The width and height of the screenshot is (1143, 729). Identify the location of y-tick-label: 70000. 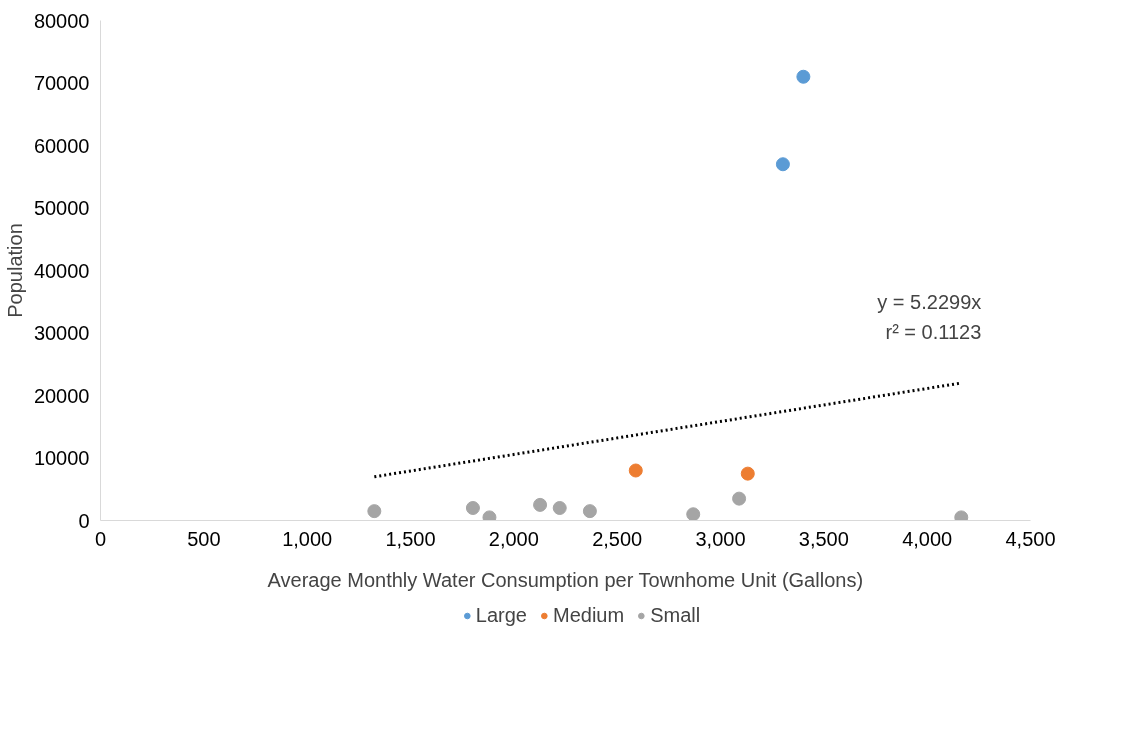
(61, 83).